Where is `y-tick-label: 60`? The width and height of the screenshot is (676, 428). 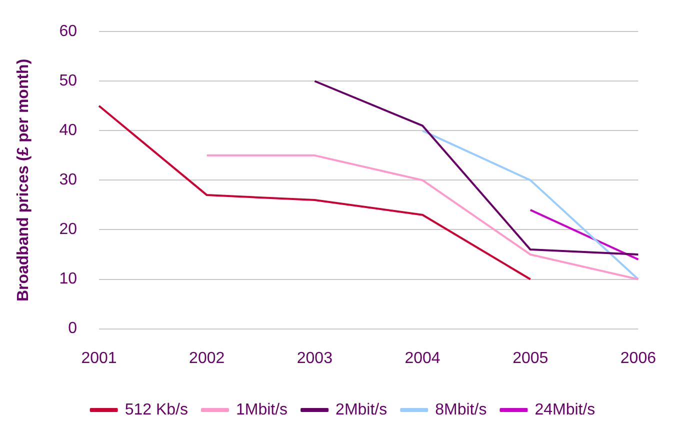
y-tick-label: 60 is located at coordinates (68, 31).